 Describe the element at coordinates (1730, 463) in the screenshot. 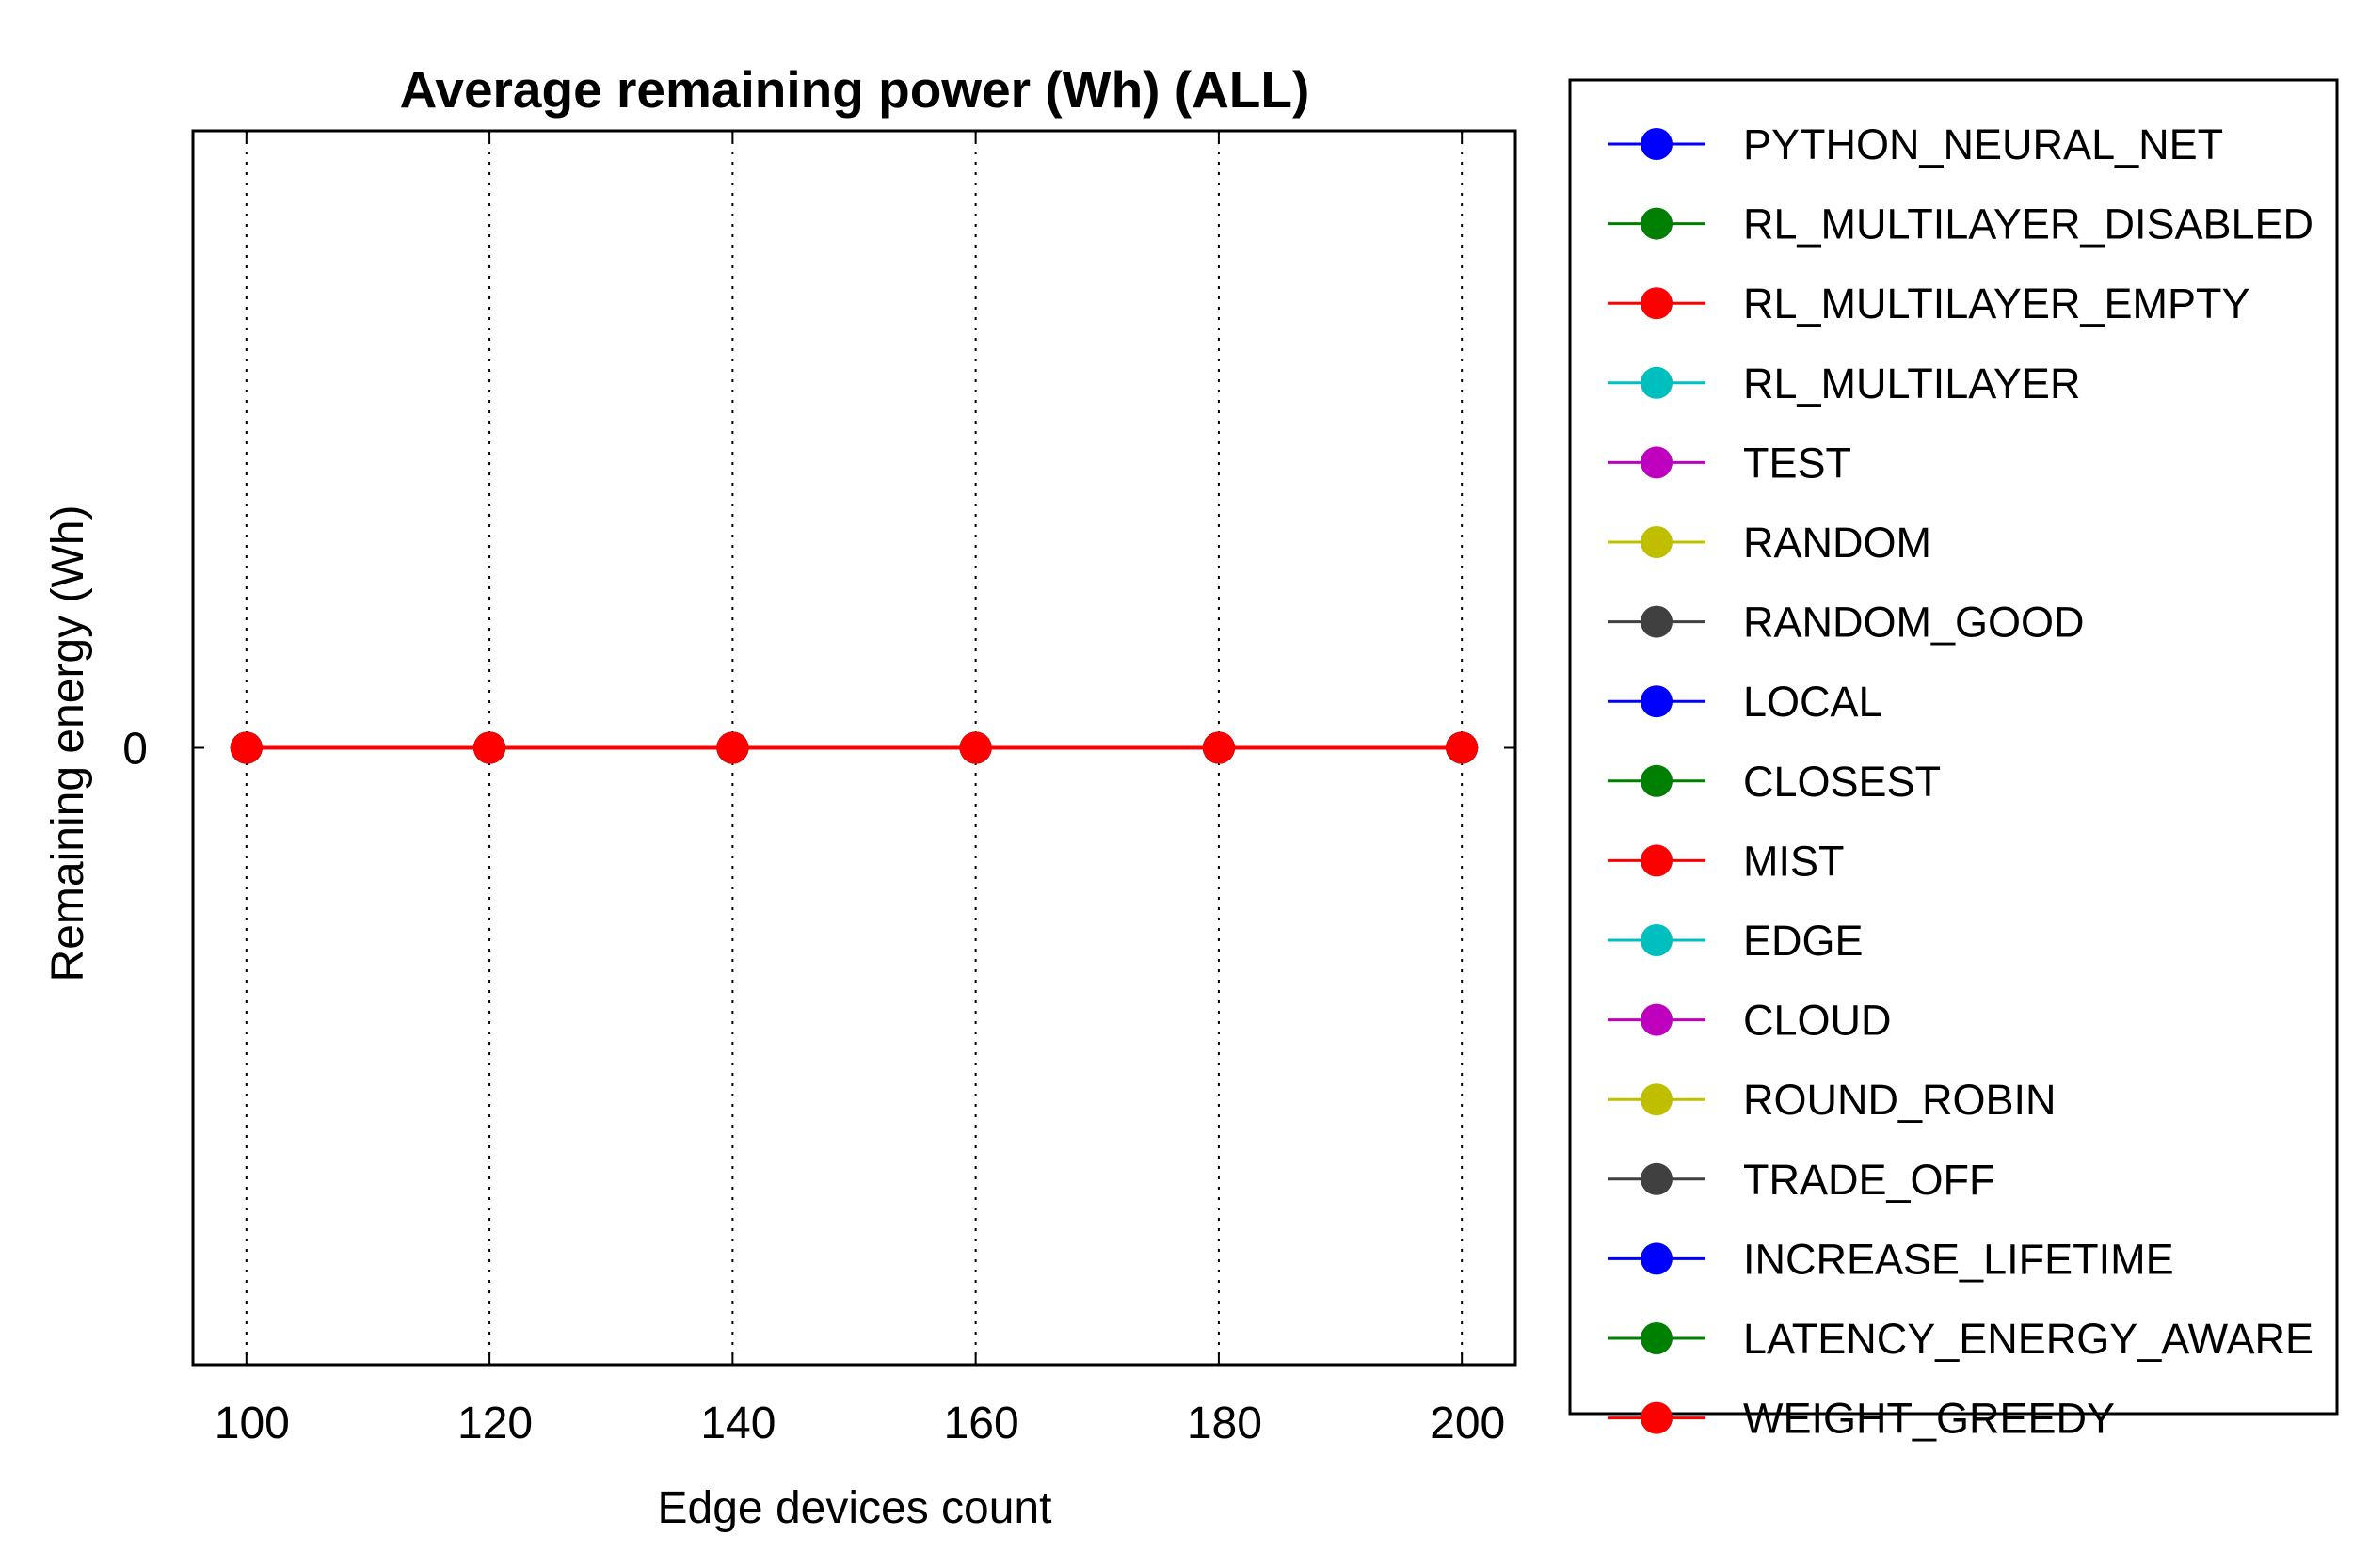

I see `legend-item: TEST` at that location.